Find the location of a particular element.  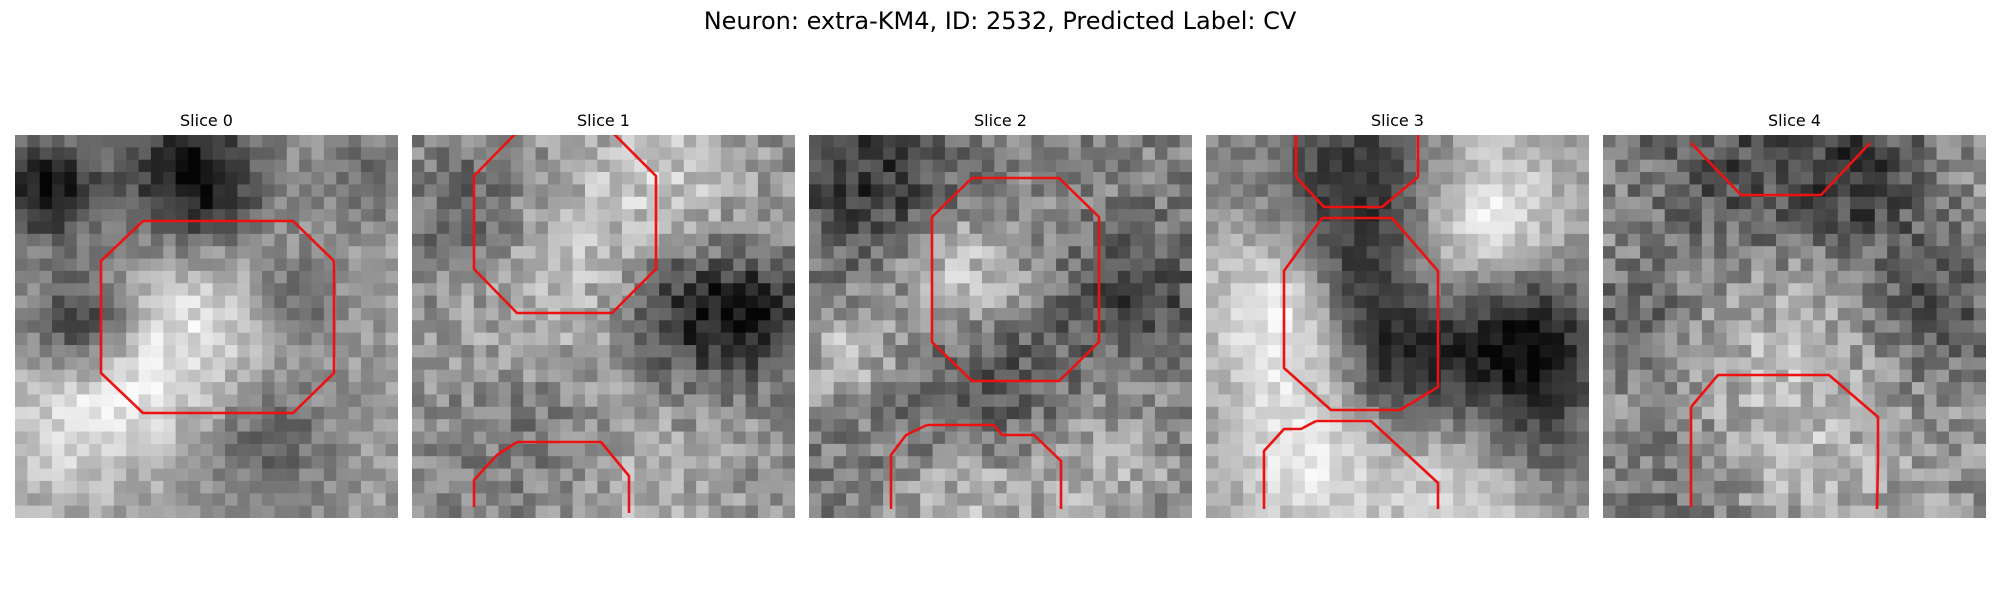

slice-panel-2: Slice 2 is located at coordinates (1000, 314).